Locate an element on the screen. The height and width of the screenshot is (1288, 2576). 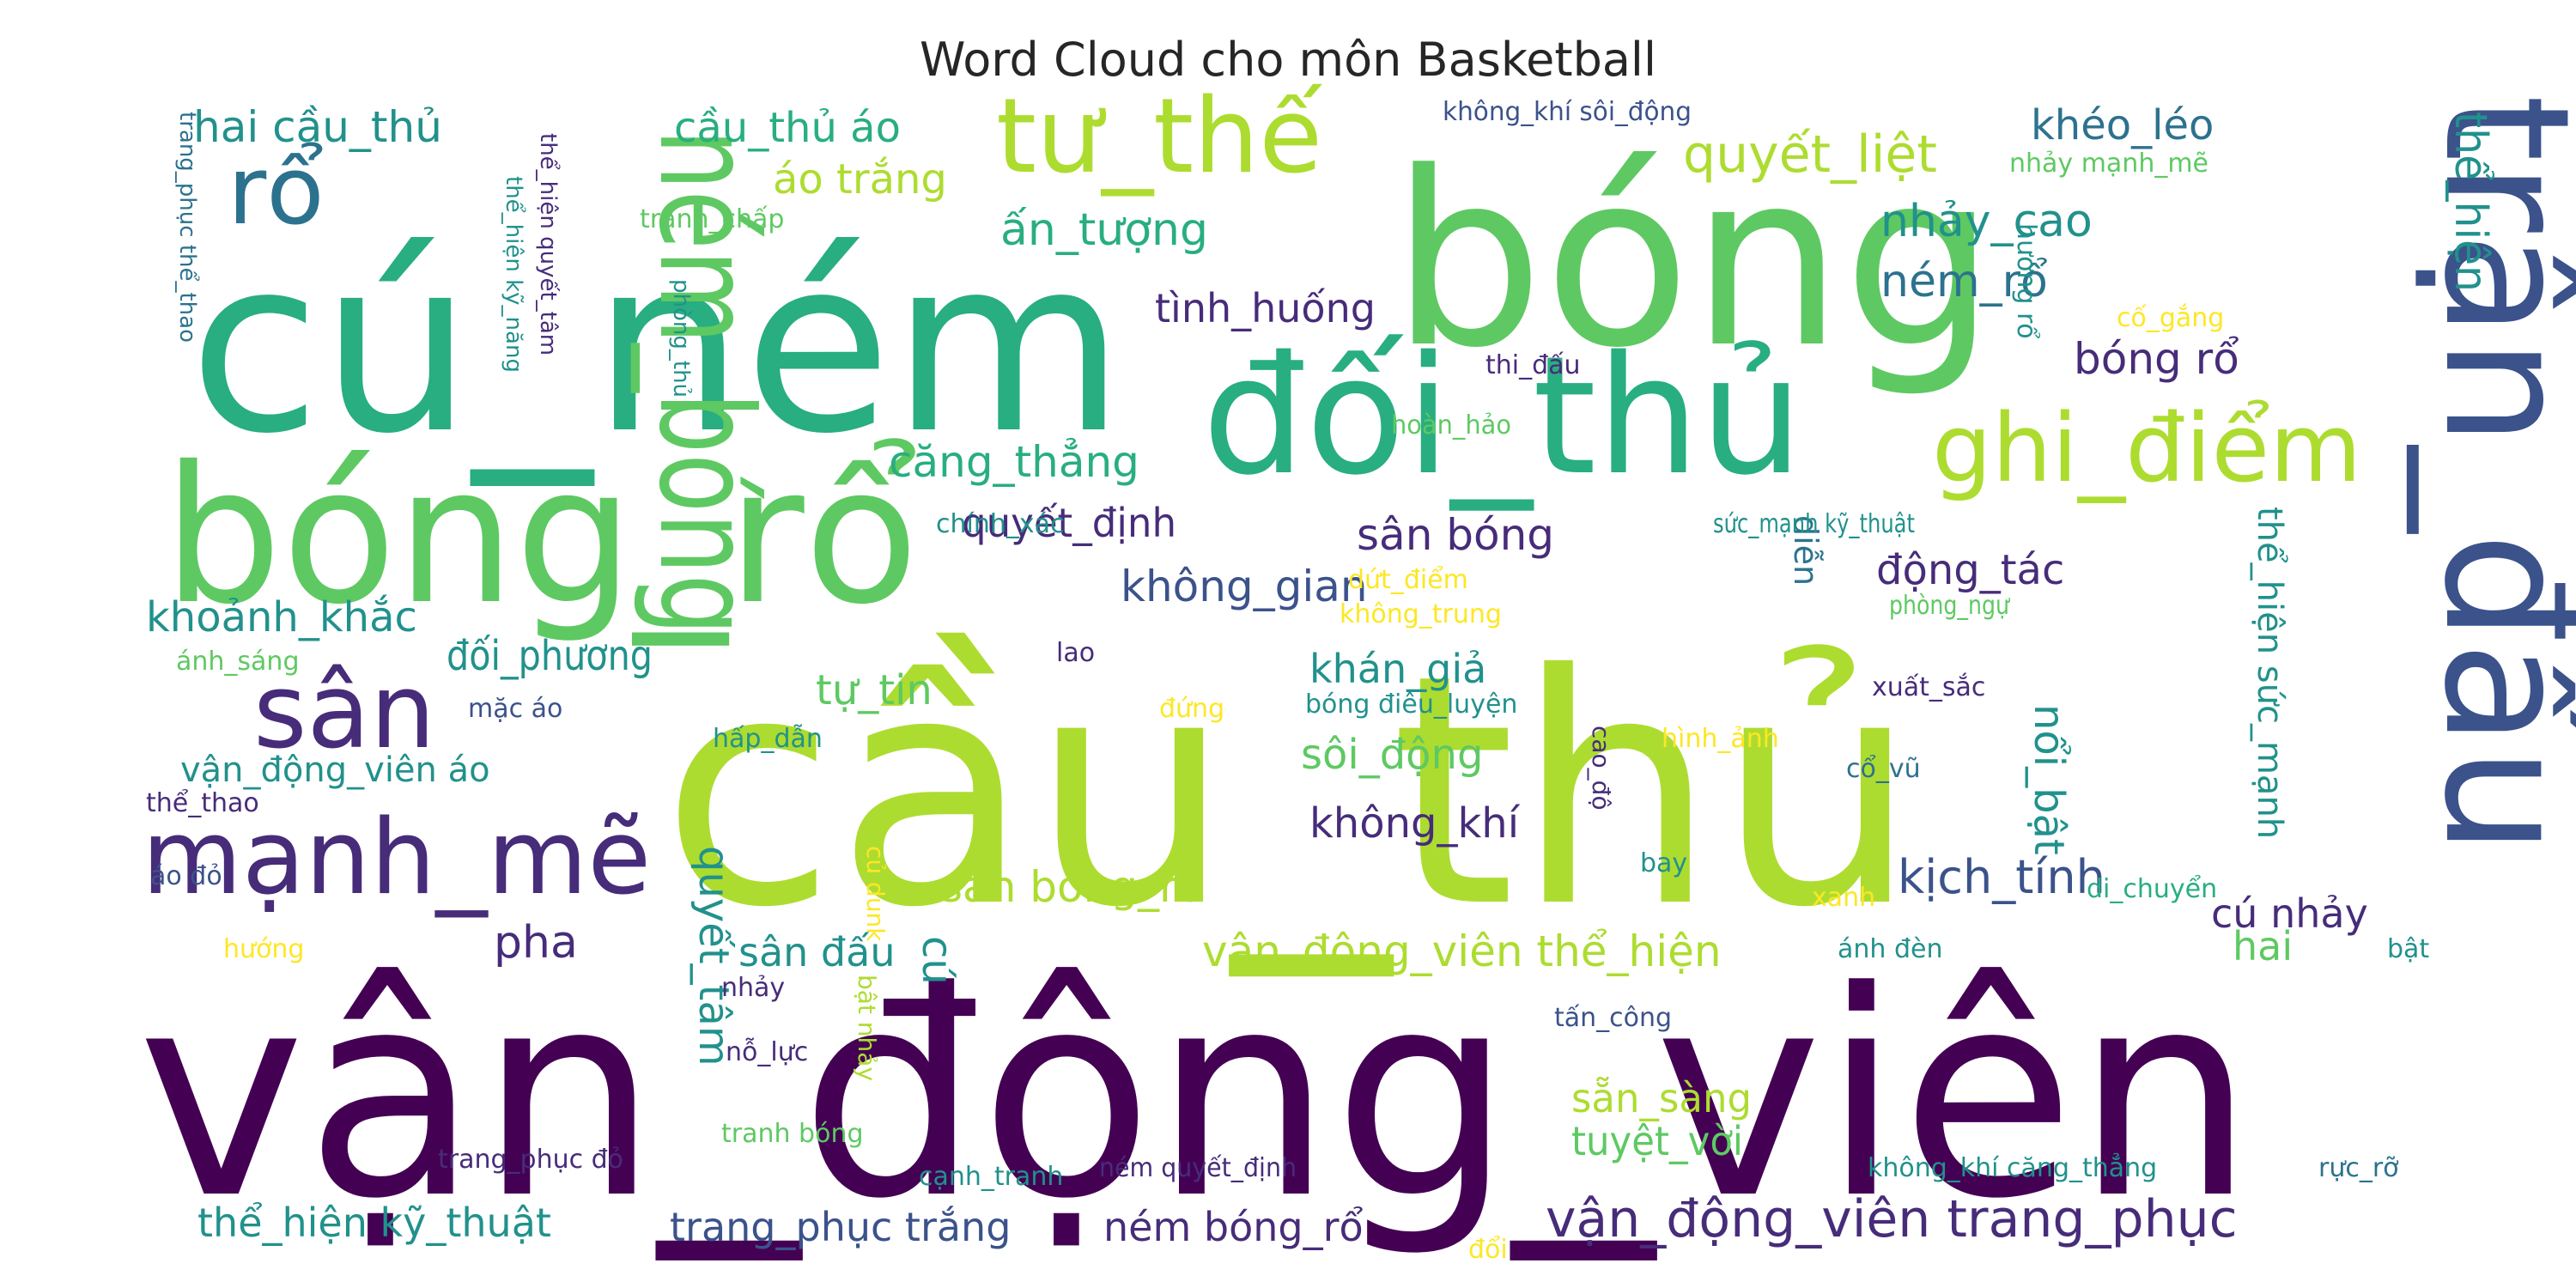
word-cloud-word: bật is located at coordinates (2408, 949).